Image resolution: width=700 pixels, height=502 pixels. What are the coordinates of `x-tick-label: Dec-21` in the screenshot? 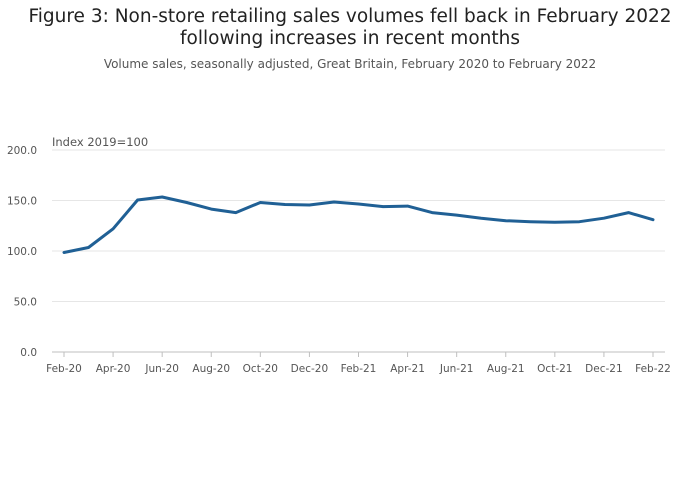 It's located at (603, 369).